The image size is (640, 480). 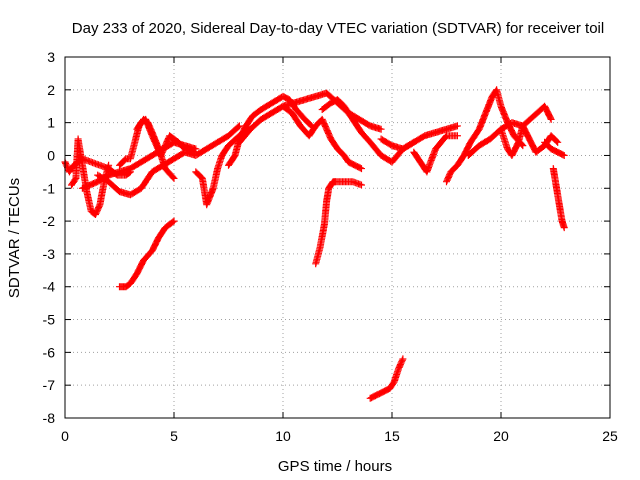 I want to click on x-tick-label: 10, so click(x=283, y=436).